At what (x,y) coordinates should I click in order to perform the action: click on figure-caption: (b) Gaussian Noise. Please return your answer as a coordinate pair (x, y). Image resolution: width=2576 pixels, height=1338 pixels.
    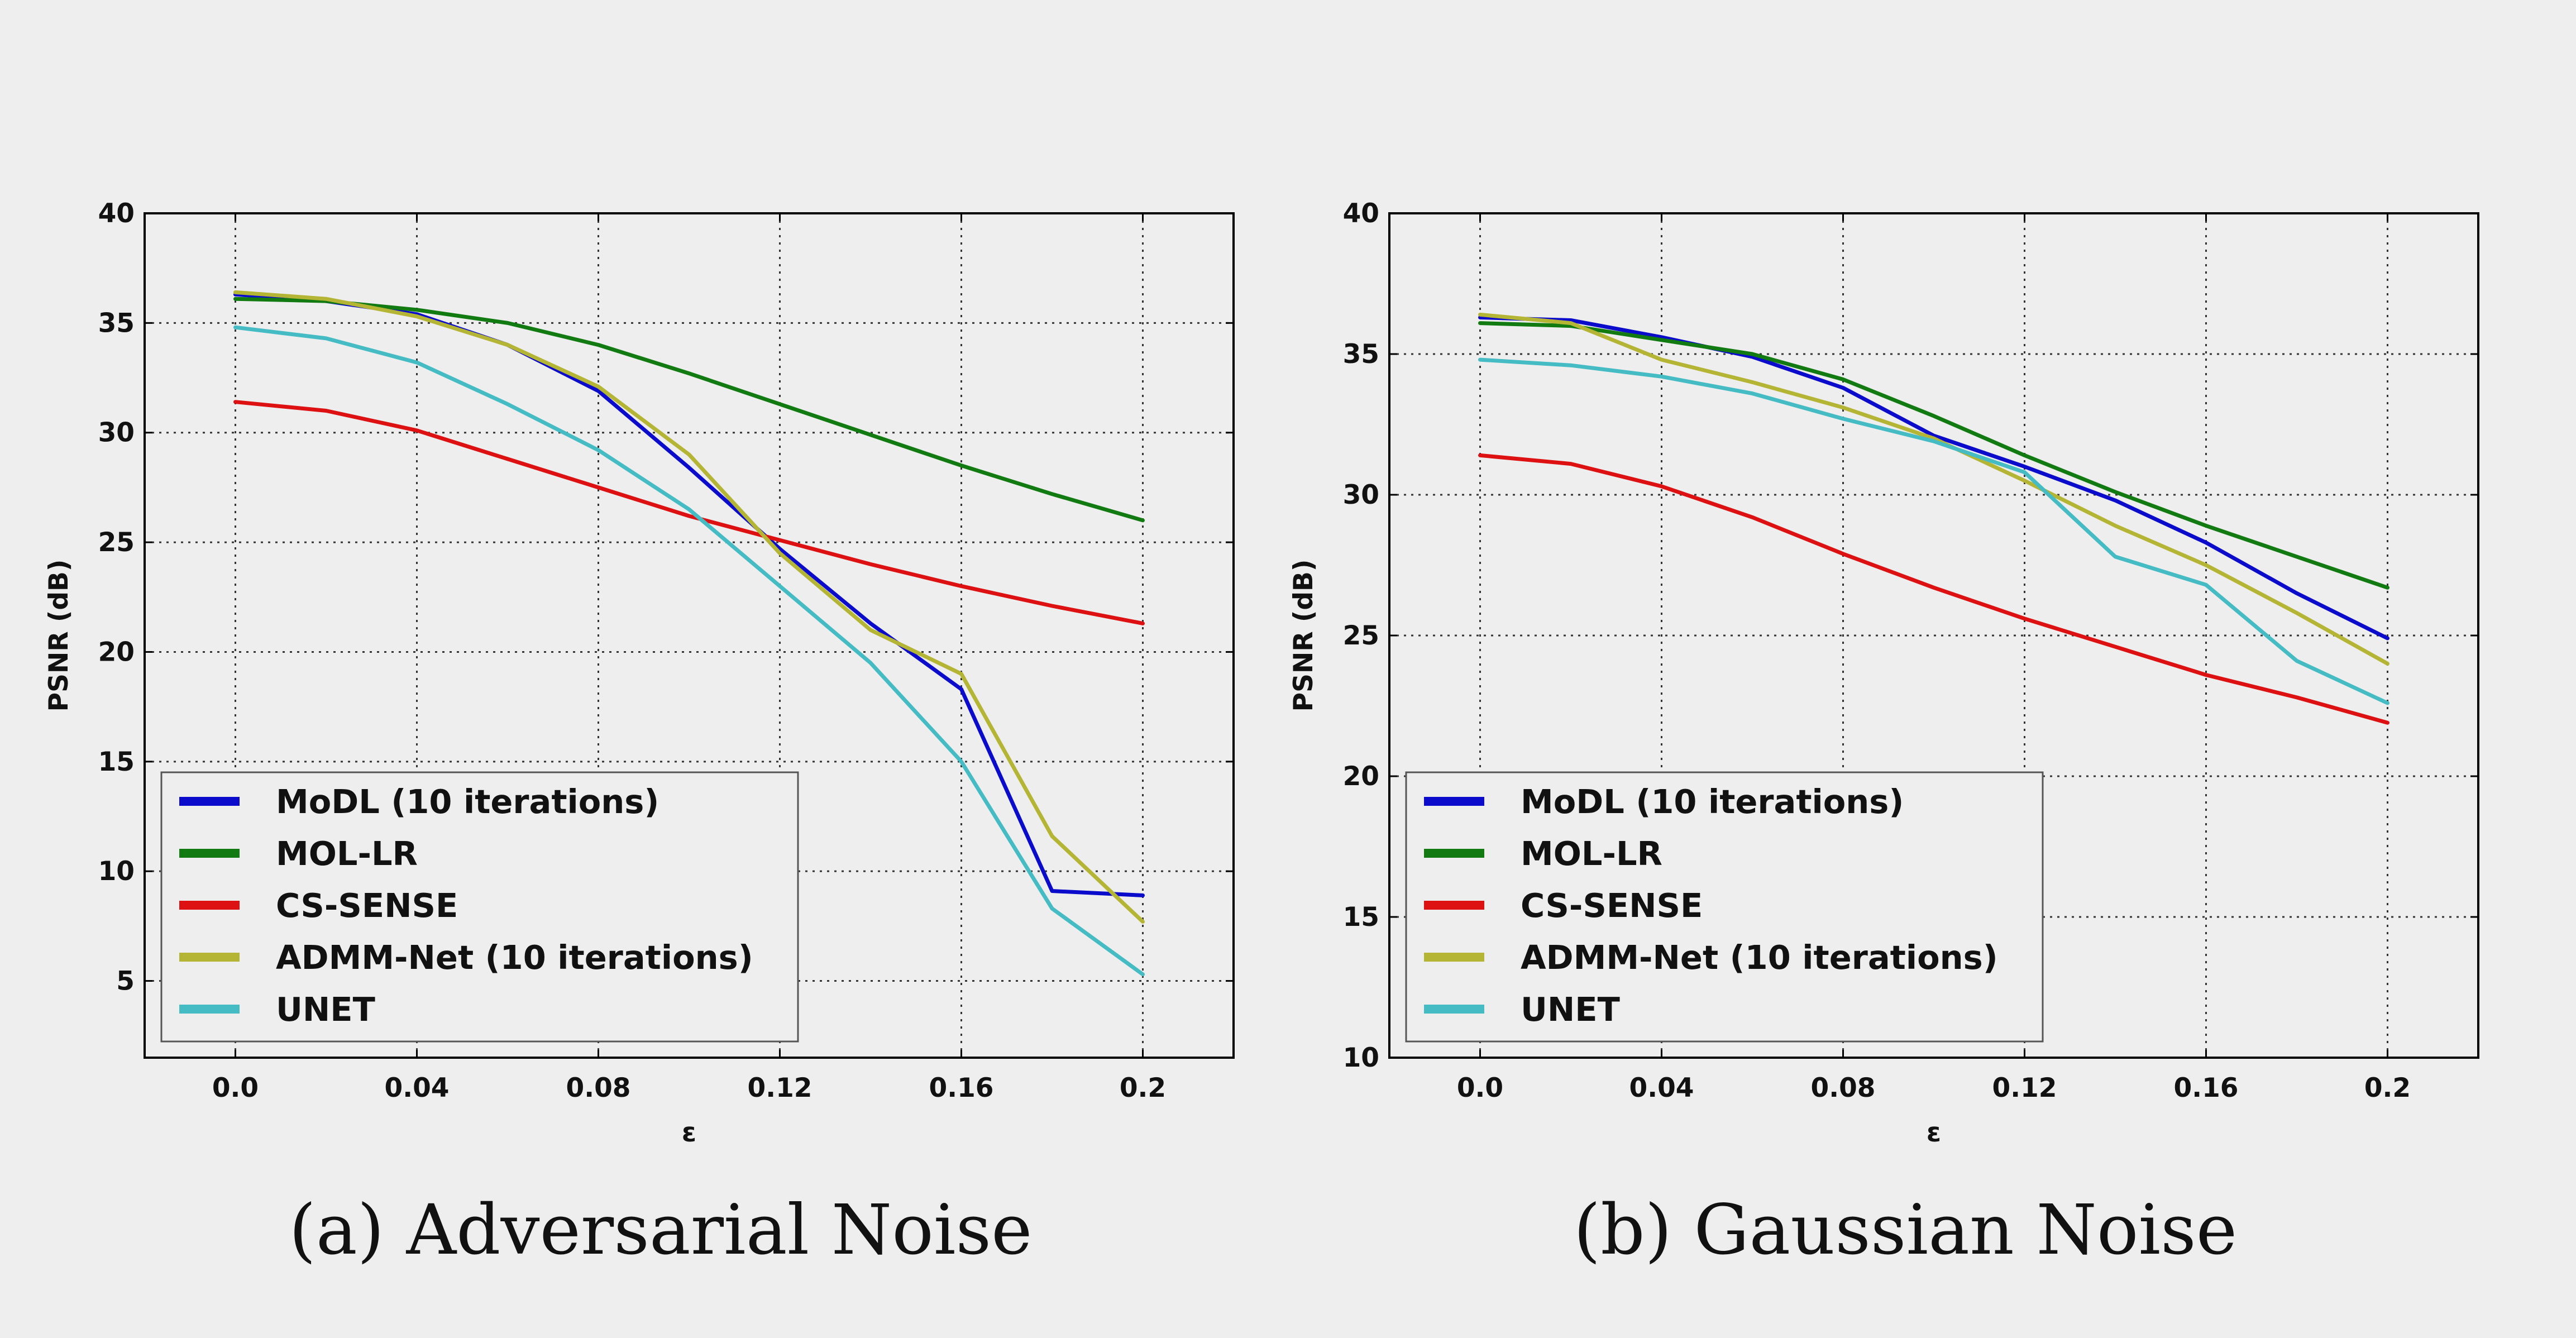
    Looking at the image, I should click on (1905, 1230).